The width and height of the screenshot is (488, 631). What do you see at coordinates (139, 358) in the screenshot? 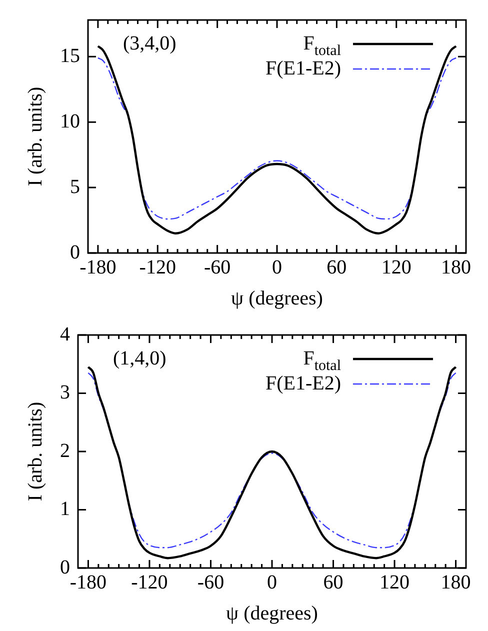
I see `annotation: (1,4,0)` at bounding box center [139, 358].